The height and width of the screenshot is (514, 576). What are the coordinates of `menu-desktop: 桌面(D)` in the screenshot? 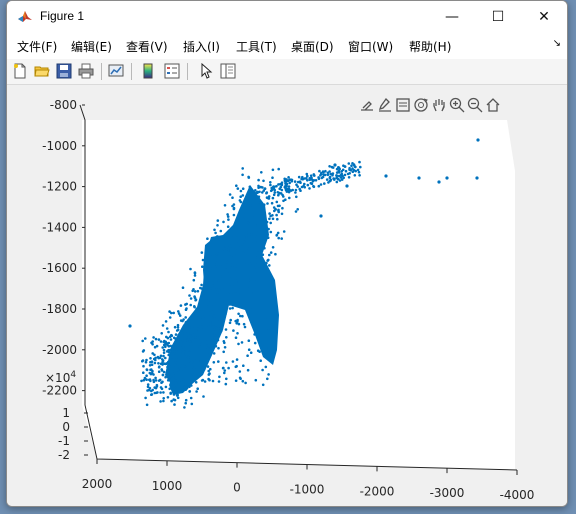 It's located at (312, 47).